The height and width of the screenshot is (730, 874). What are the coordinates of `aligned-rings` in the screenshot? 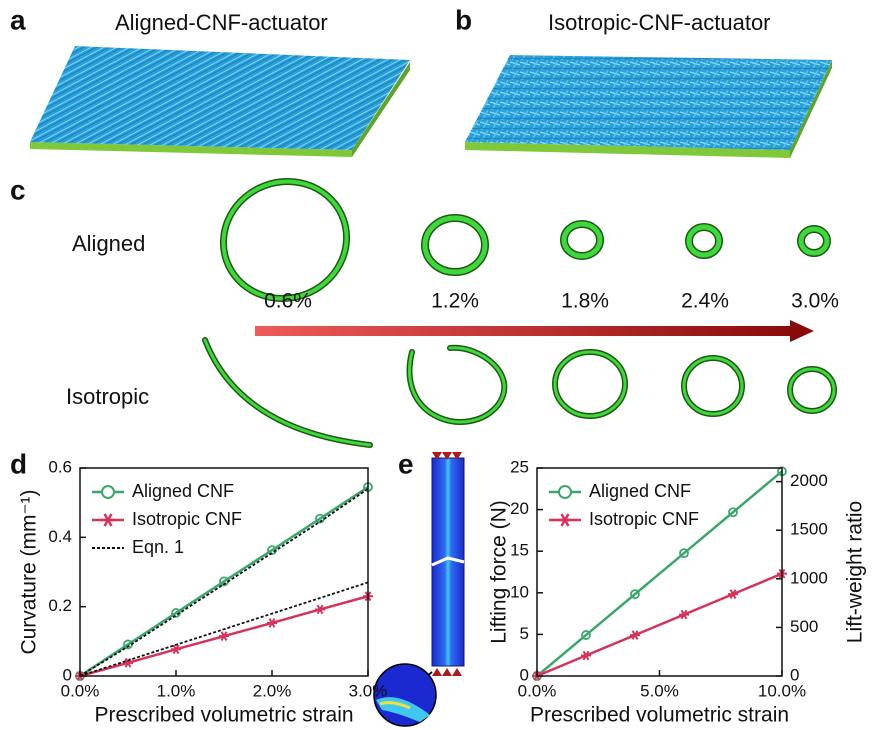 It's located at (525, 240).